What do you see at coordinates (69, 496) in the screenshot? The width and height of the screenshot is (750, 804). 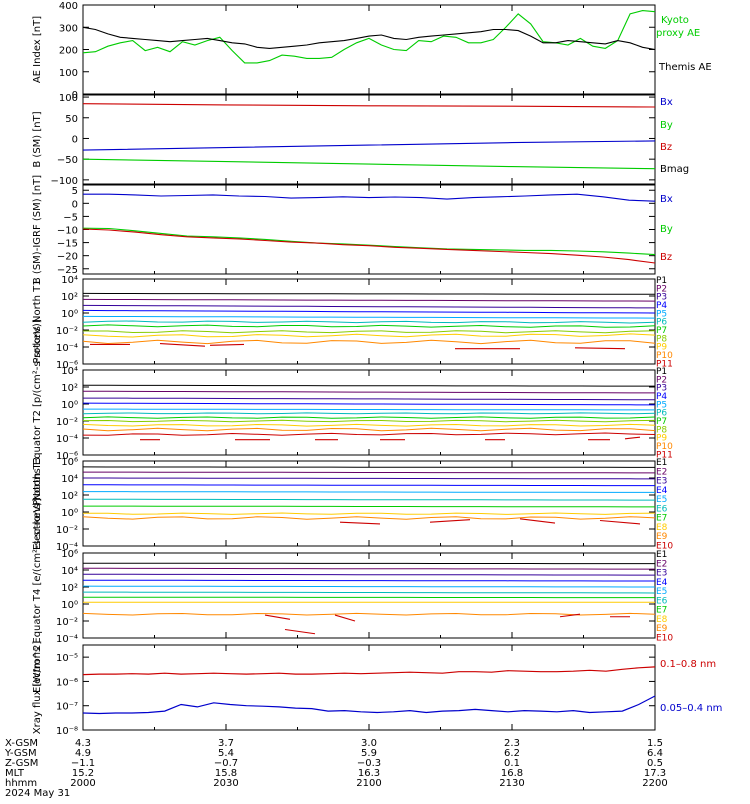 I see `panel-6-ytick-label: 10²` at bounding box center [69, 496].